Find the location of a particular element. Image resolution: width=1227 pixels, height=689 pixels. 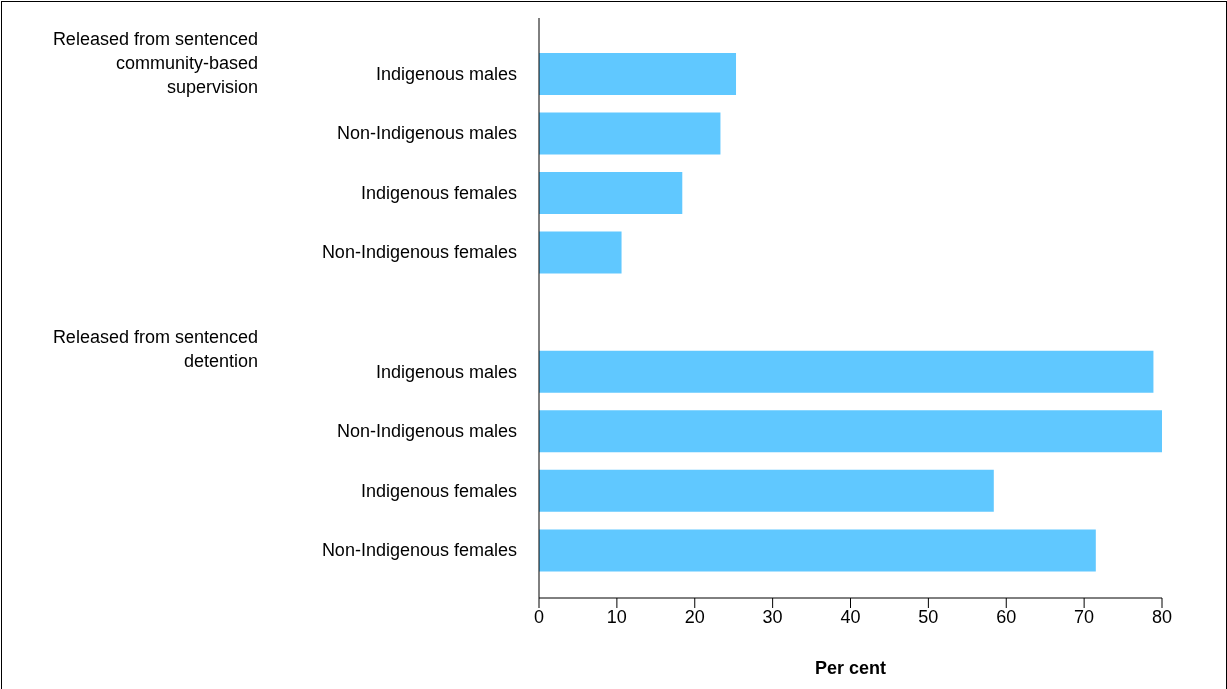

text: Released from sentenced community-based supervision is located at coordinates (154, 63).